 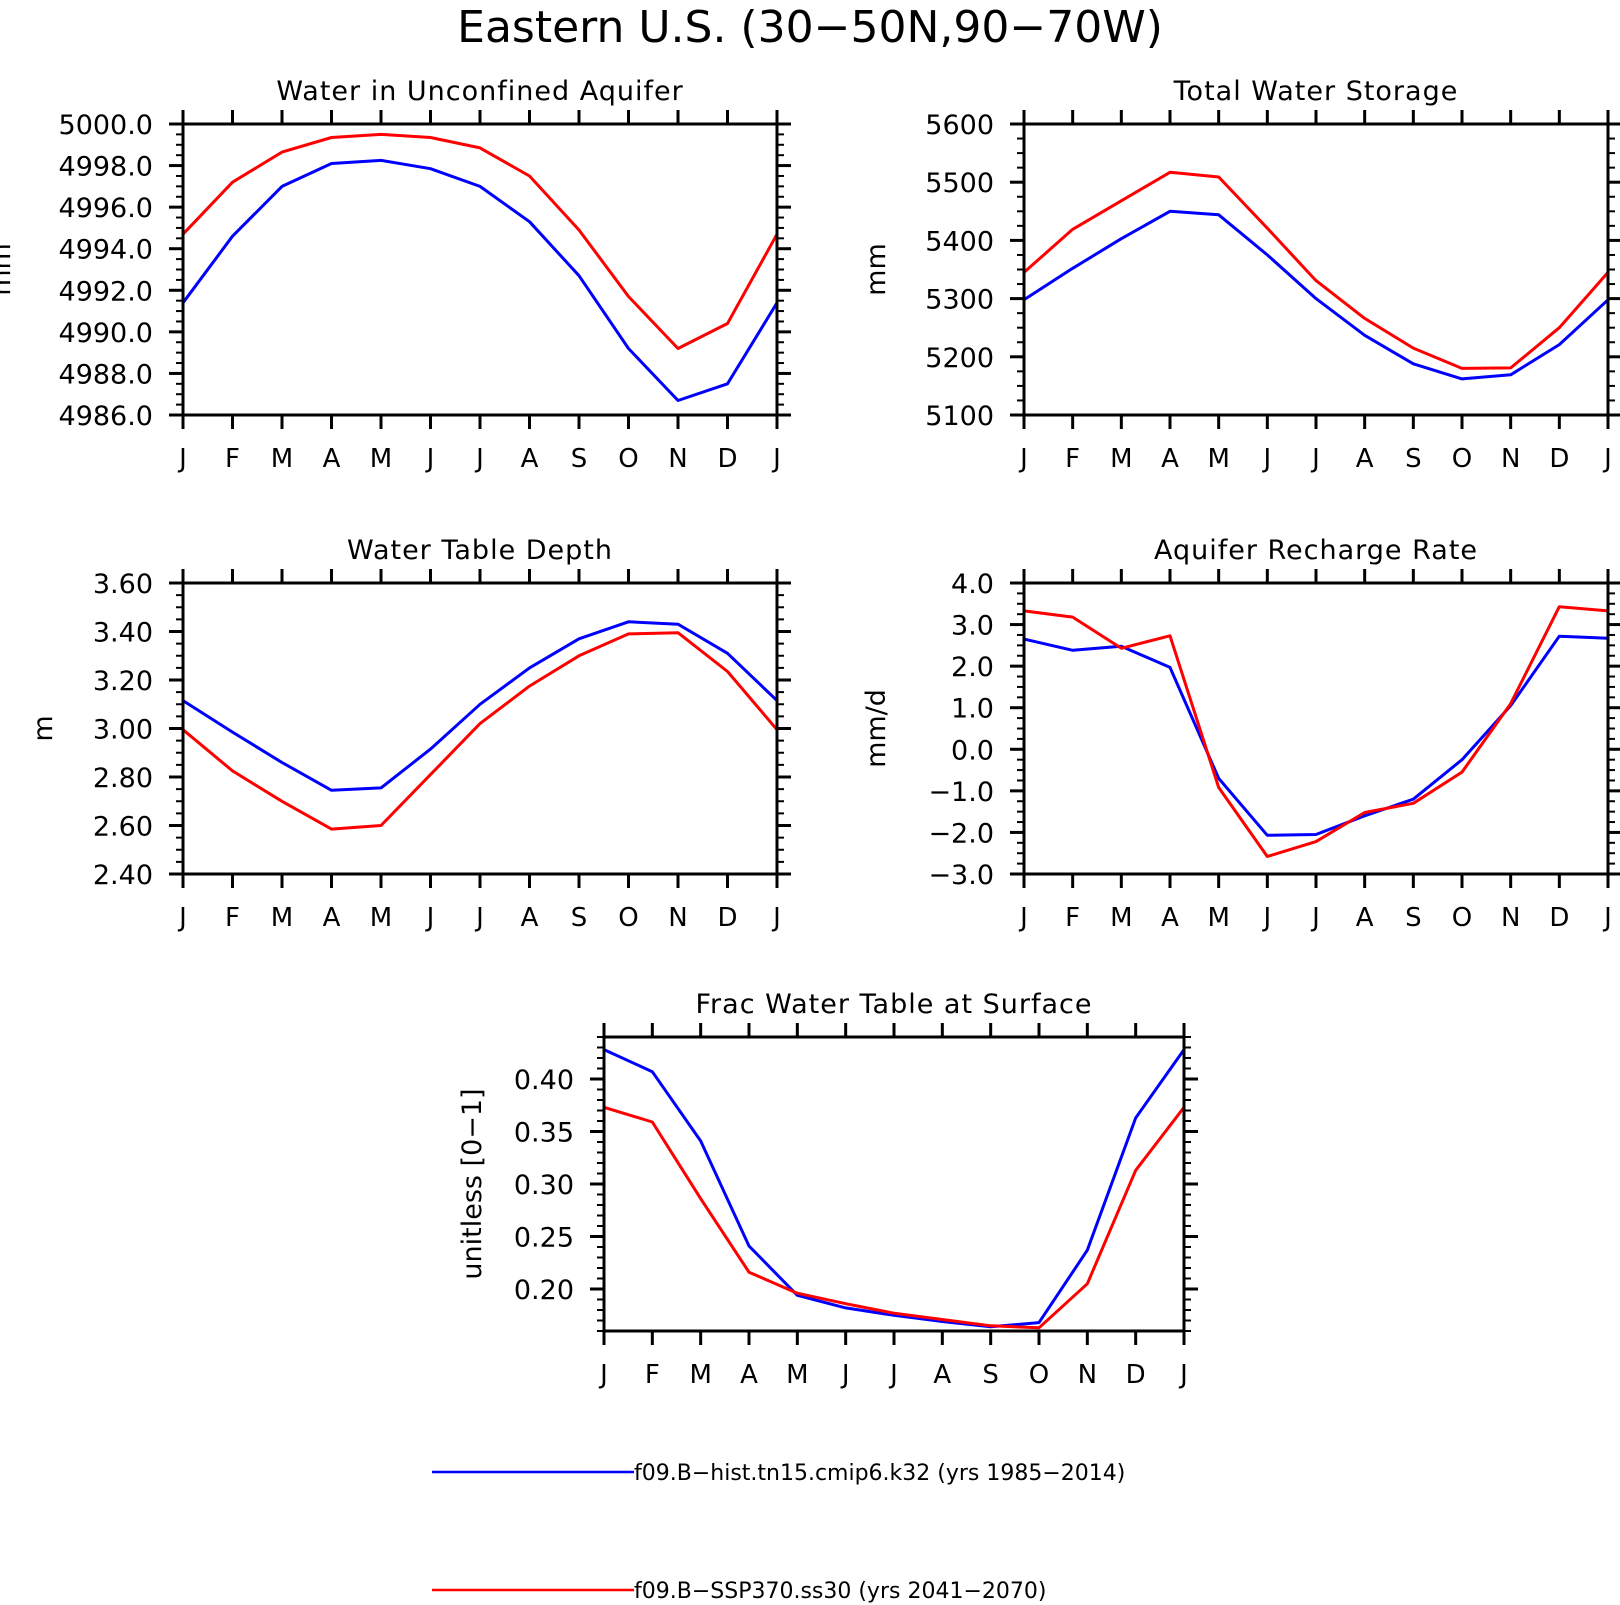 What do you see at coordinates (106, 333) in the screenshot?
I see `y-tick-label: 4990.0` at bounding box center [106, 333].